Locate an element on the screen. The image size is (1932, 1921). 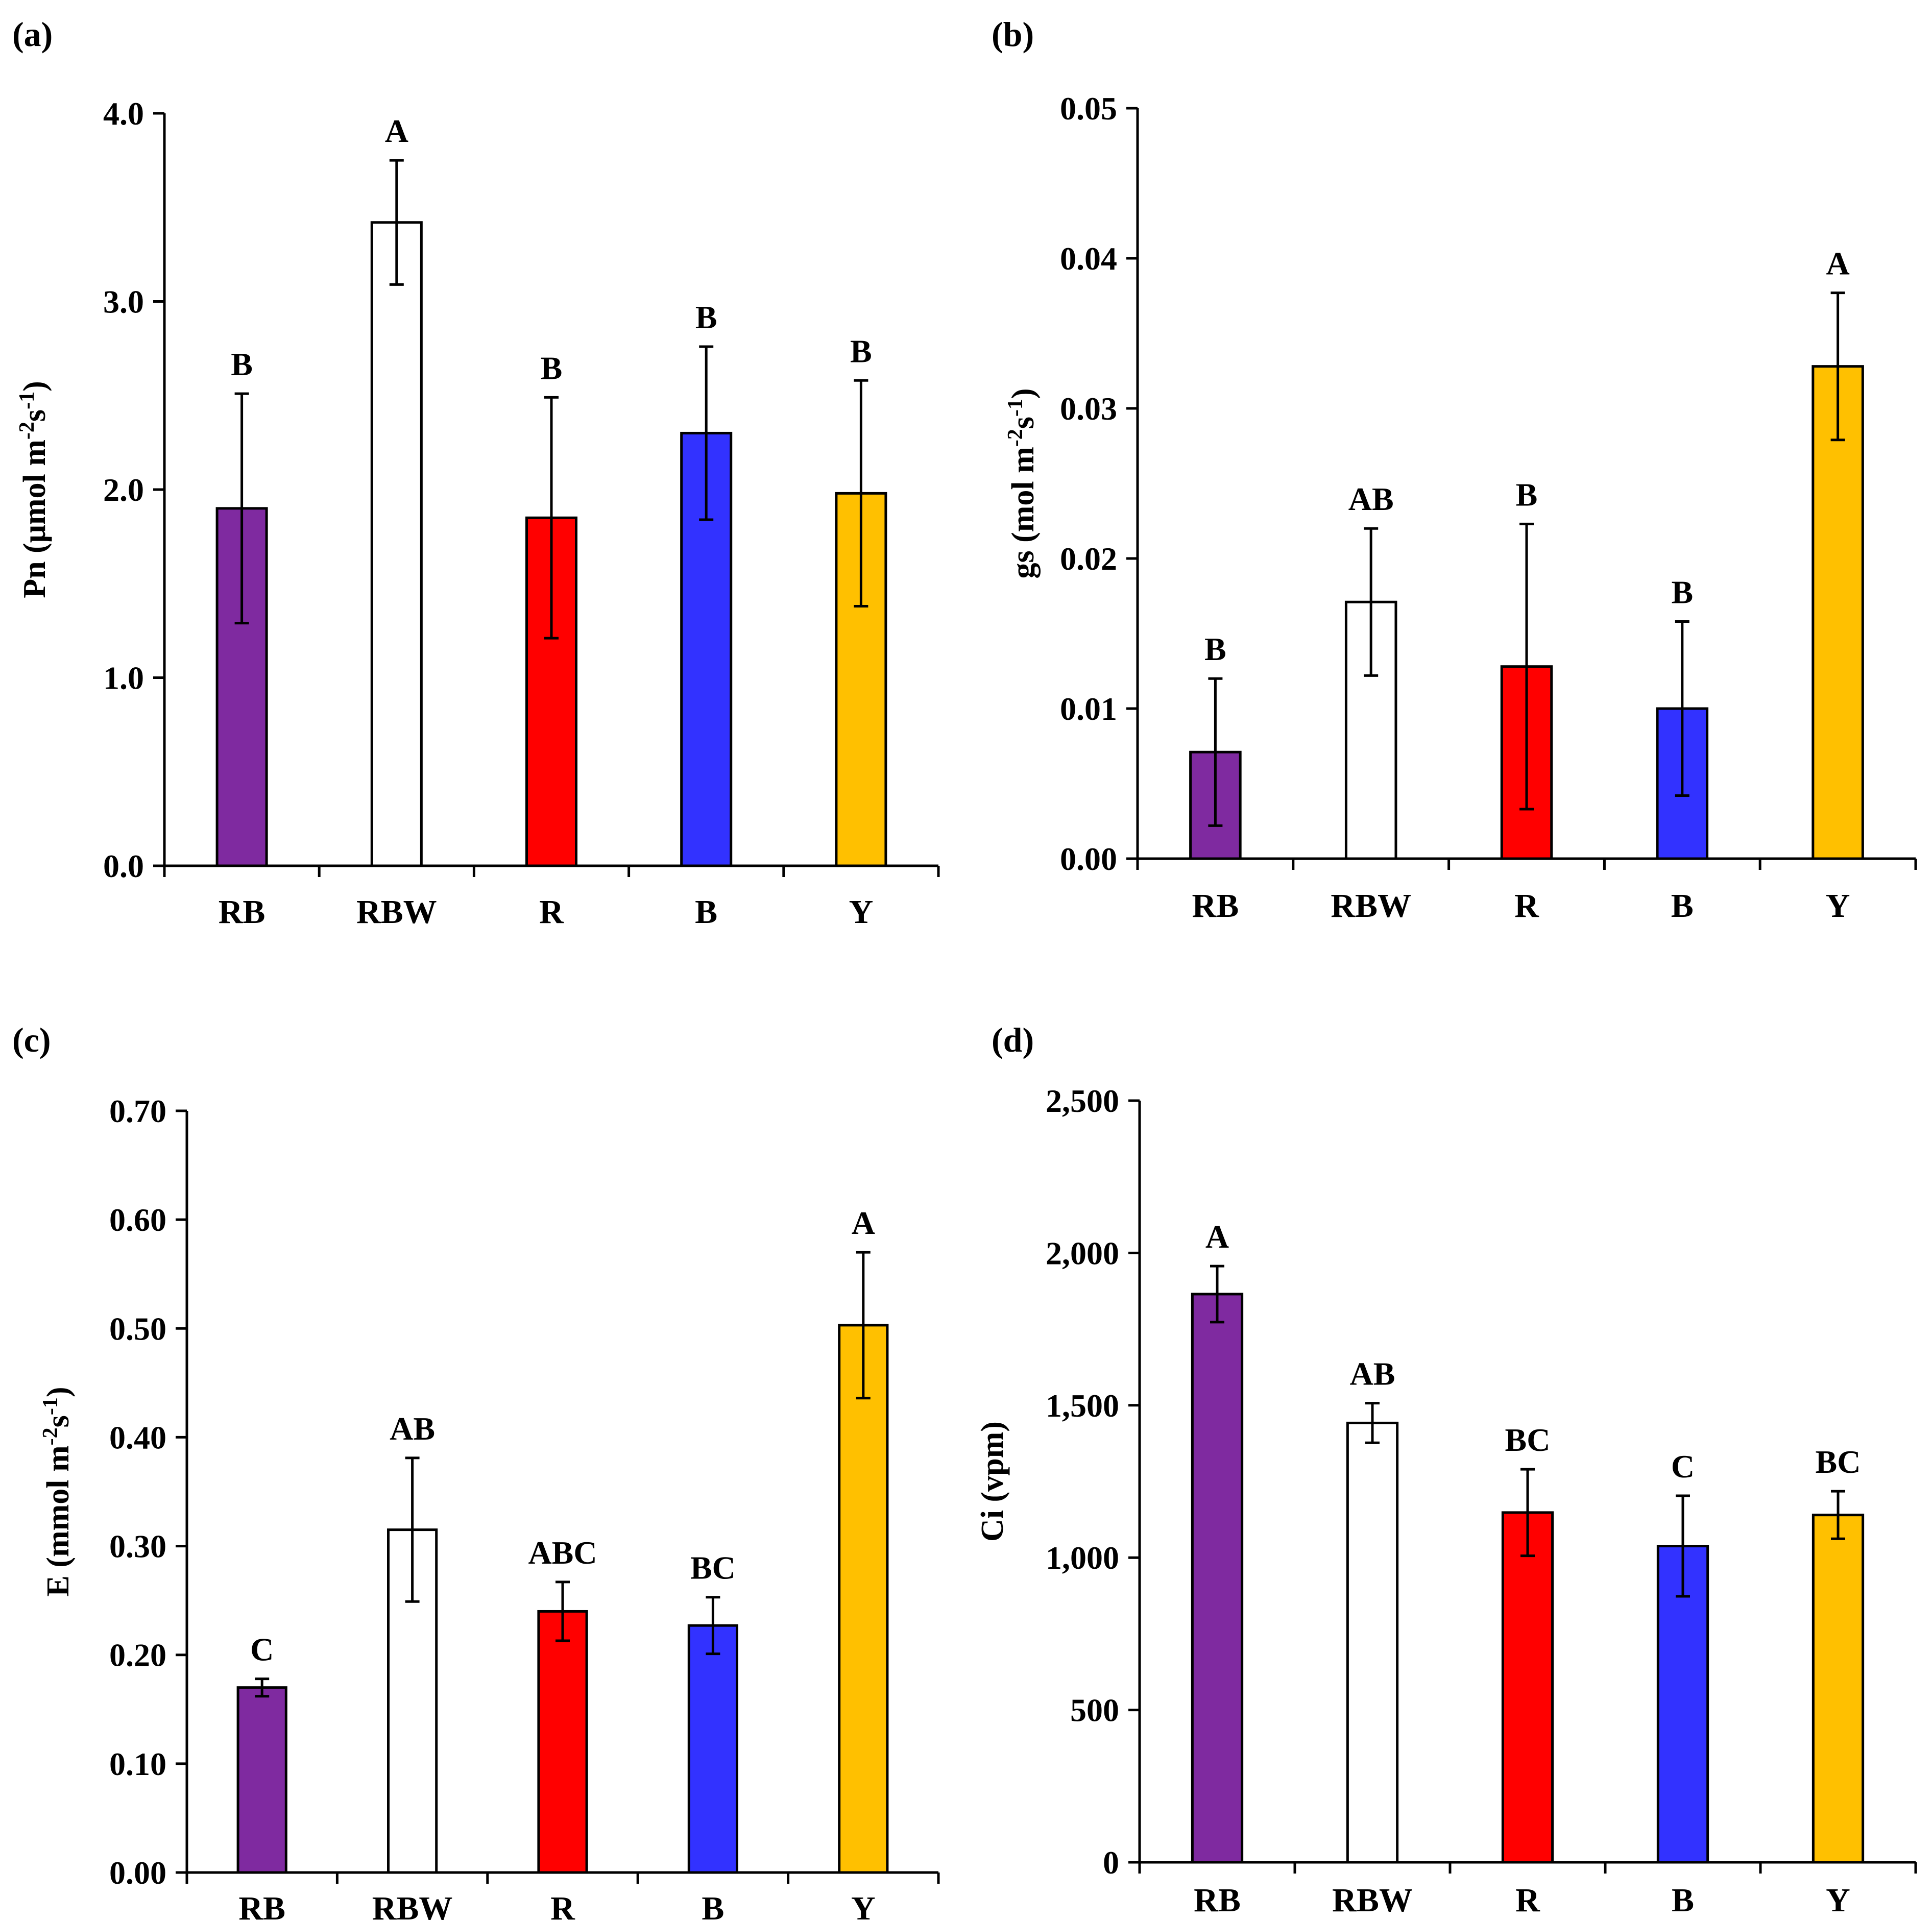
panel-label: (c) is located at coordinates (32, 1039).